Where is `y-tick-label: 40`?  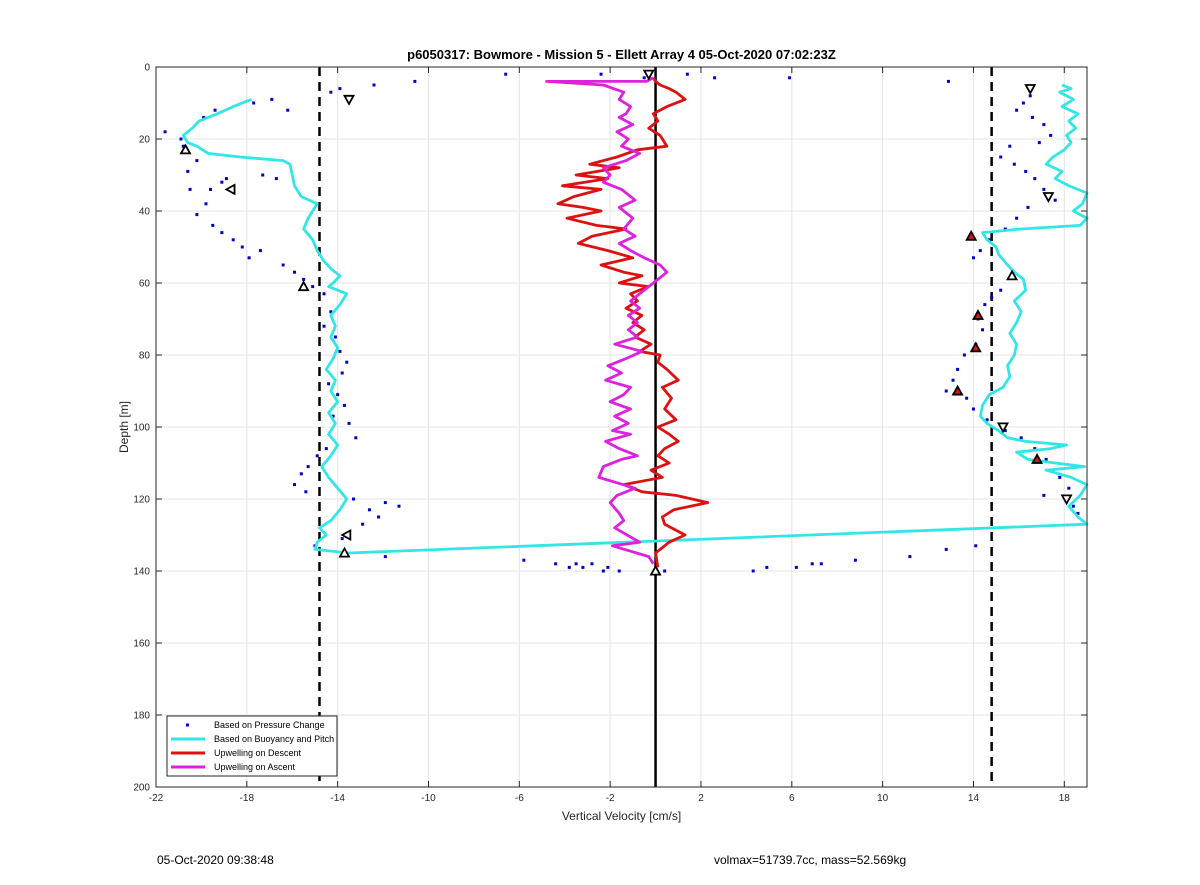
y-tick-label: 40 is located at coordinates (145, 212).